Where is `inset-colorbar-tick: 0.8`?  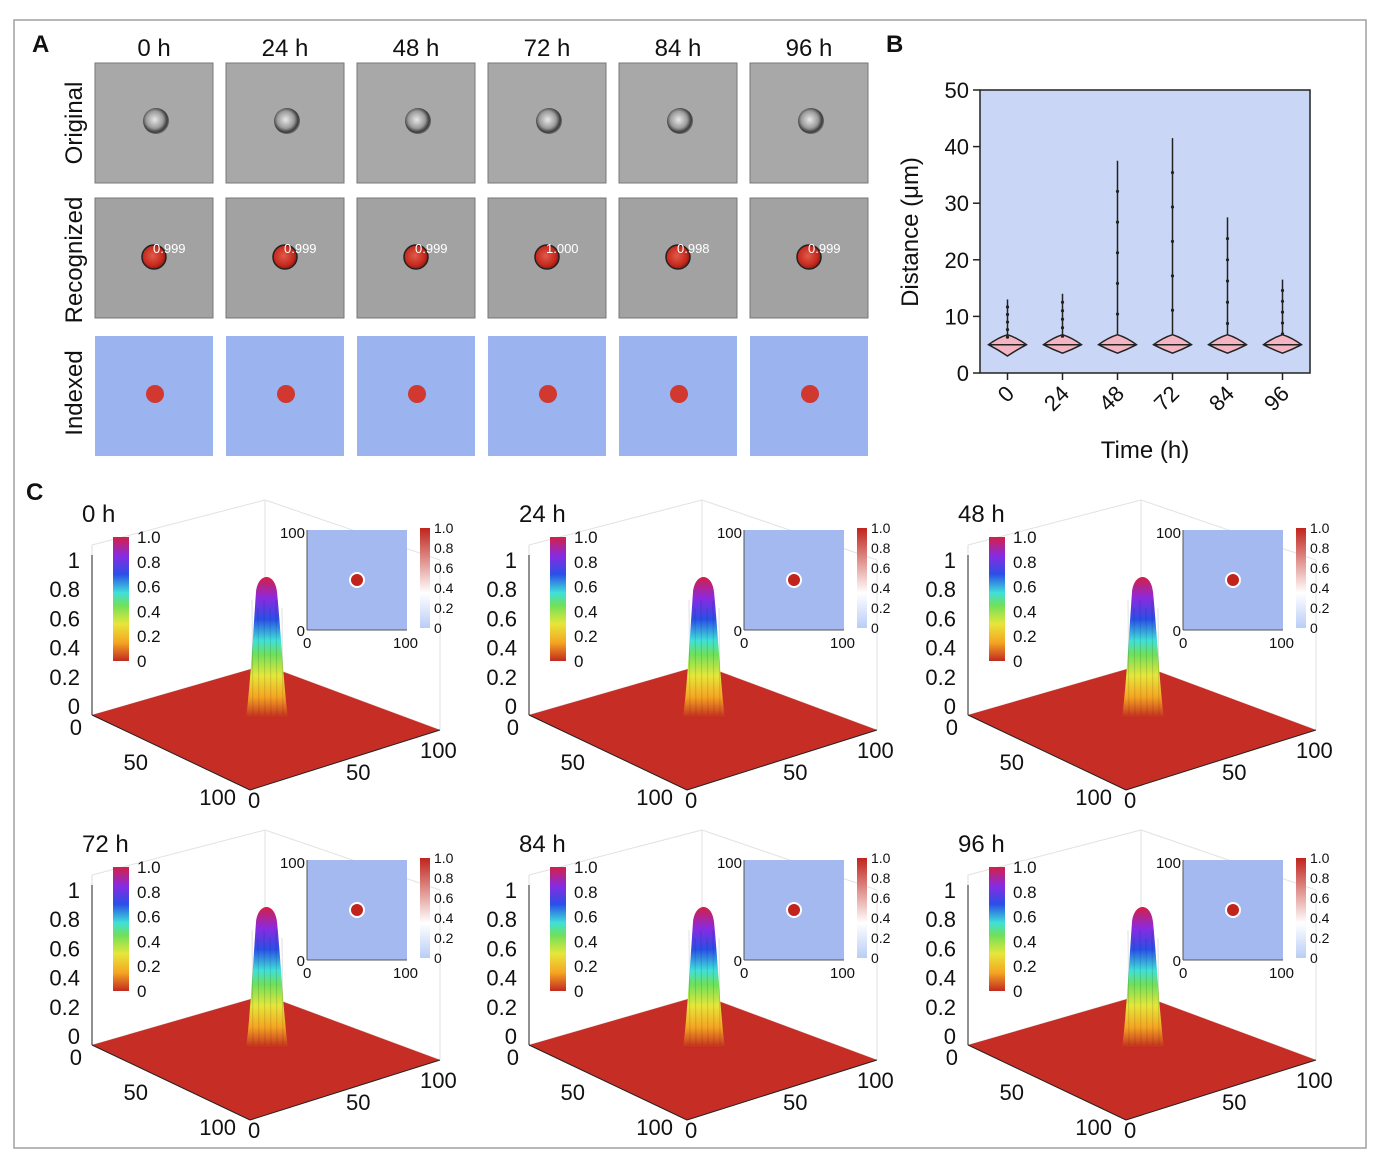
inset-colorbar-tick: 0.8 is located at coordinates (881, 878).